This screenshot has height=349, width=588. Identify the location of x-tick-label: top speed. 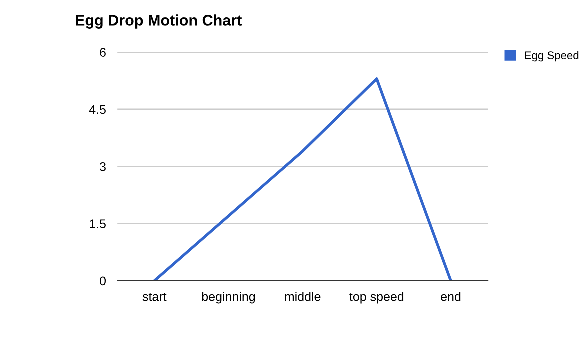
(377, 298).